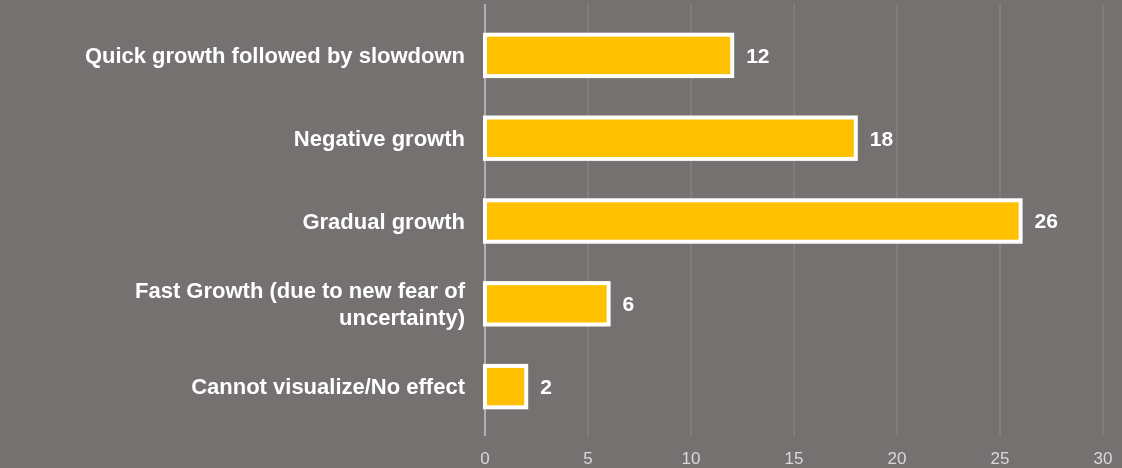 The height and width of the screenshot is (468, 1122). What do you see at coordinates (485, 458) in the screenshot?
I see `x-tick-label: 0` at bounding box center [485, 458].